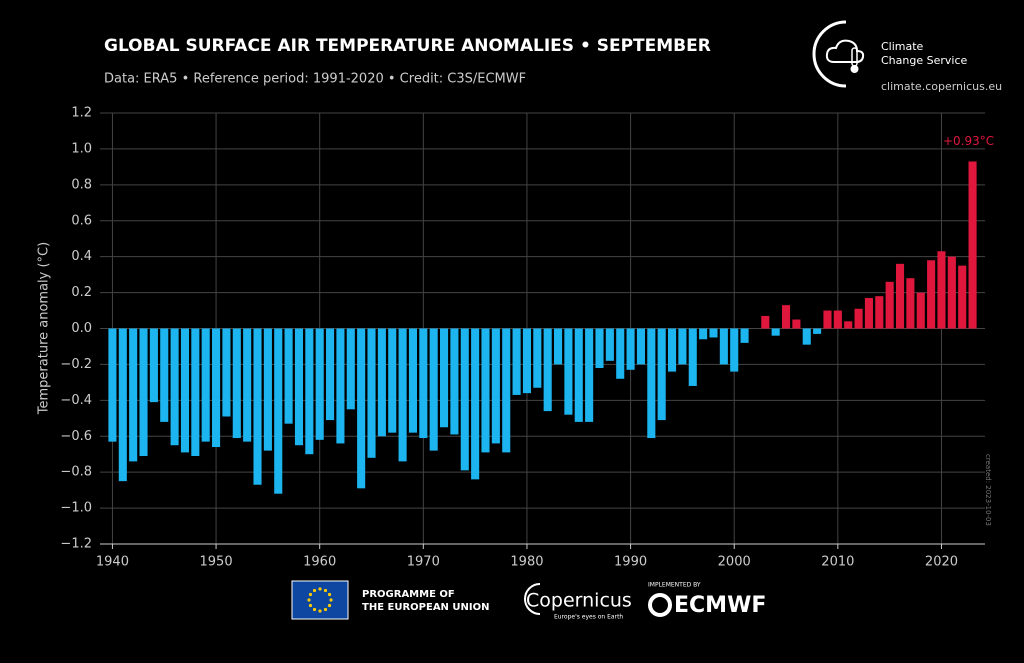 This screenshot has height=663, width=1024. What do you see at coordinates (76, 436) in the screenshot?
I see `y-tick-label: −0.6` at bounding box center [76, 436].